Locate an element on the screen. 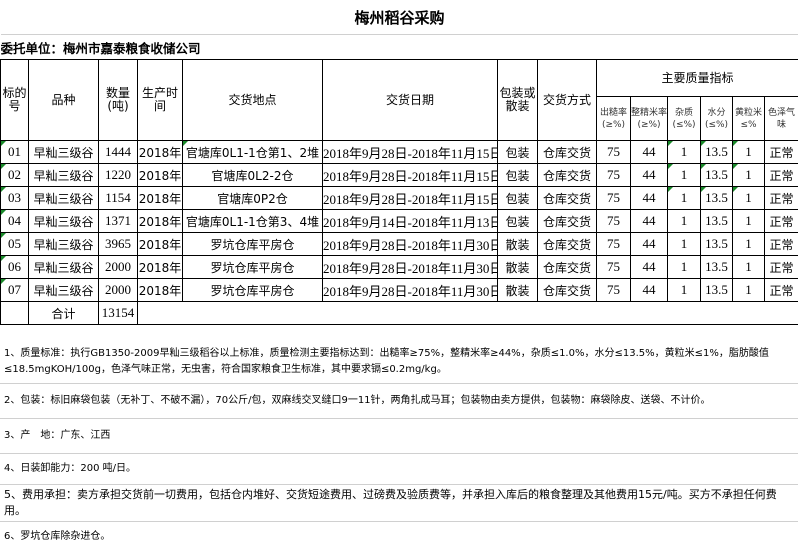  cell-qty: 1220 is located at coordinates (118, 175).